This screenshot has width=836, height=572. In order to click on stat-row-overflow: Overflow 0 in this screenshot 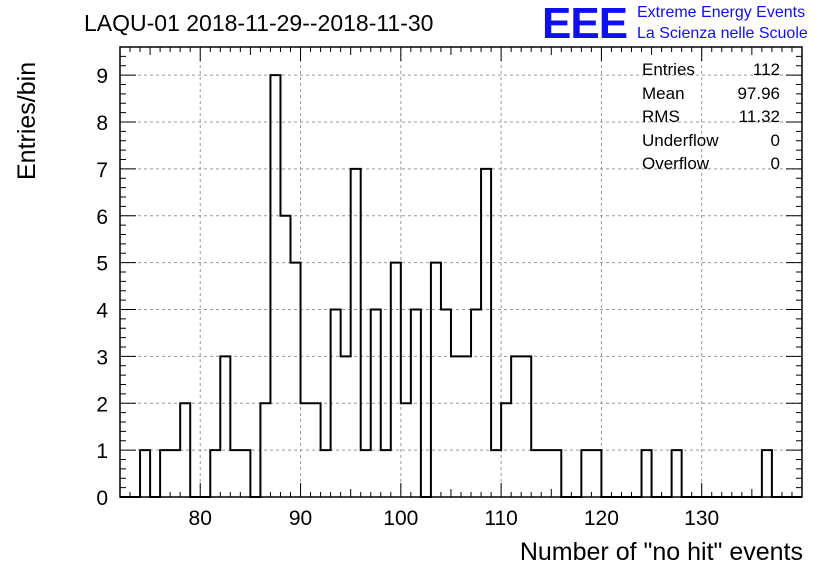, I will do `click(711, 164)`.